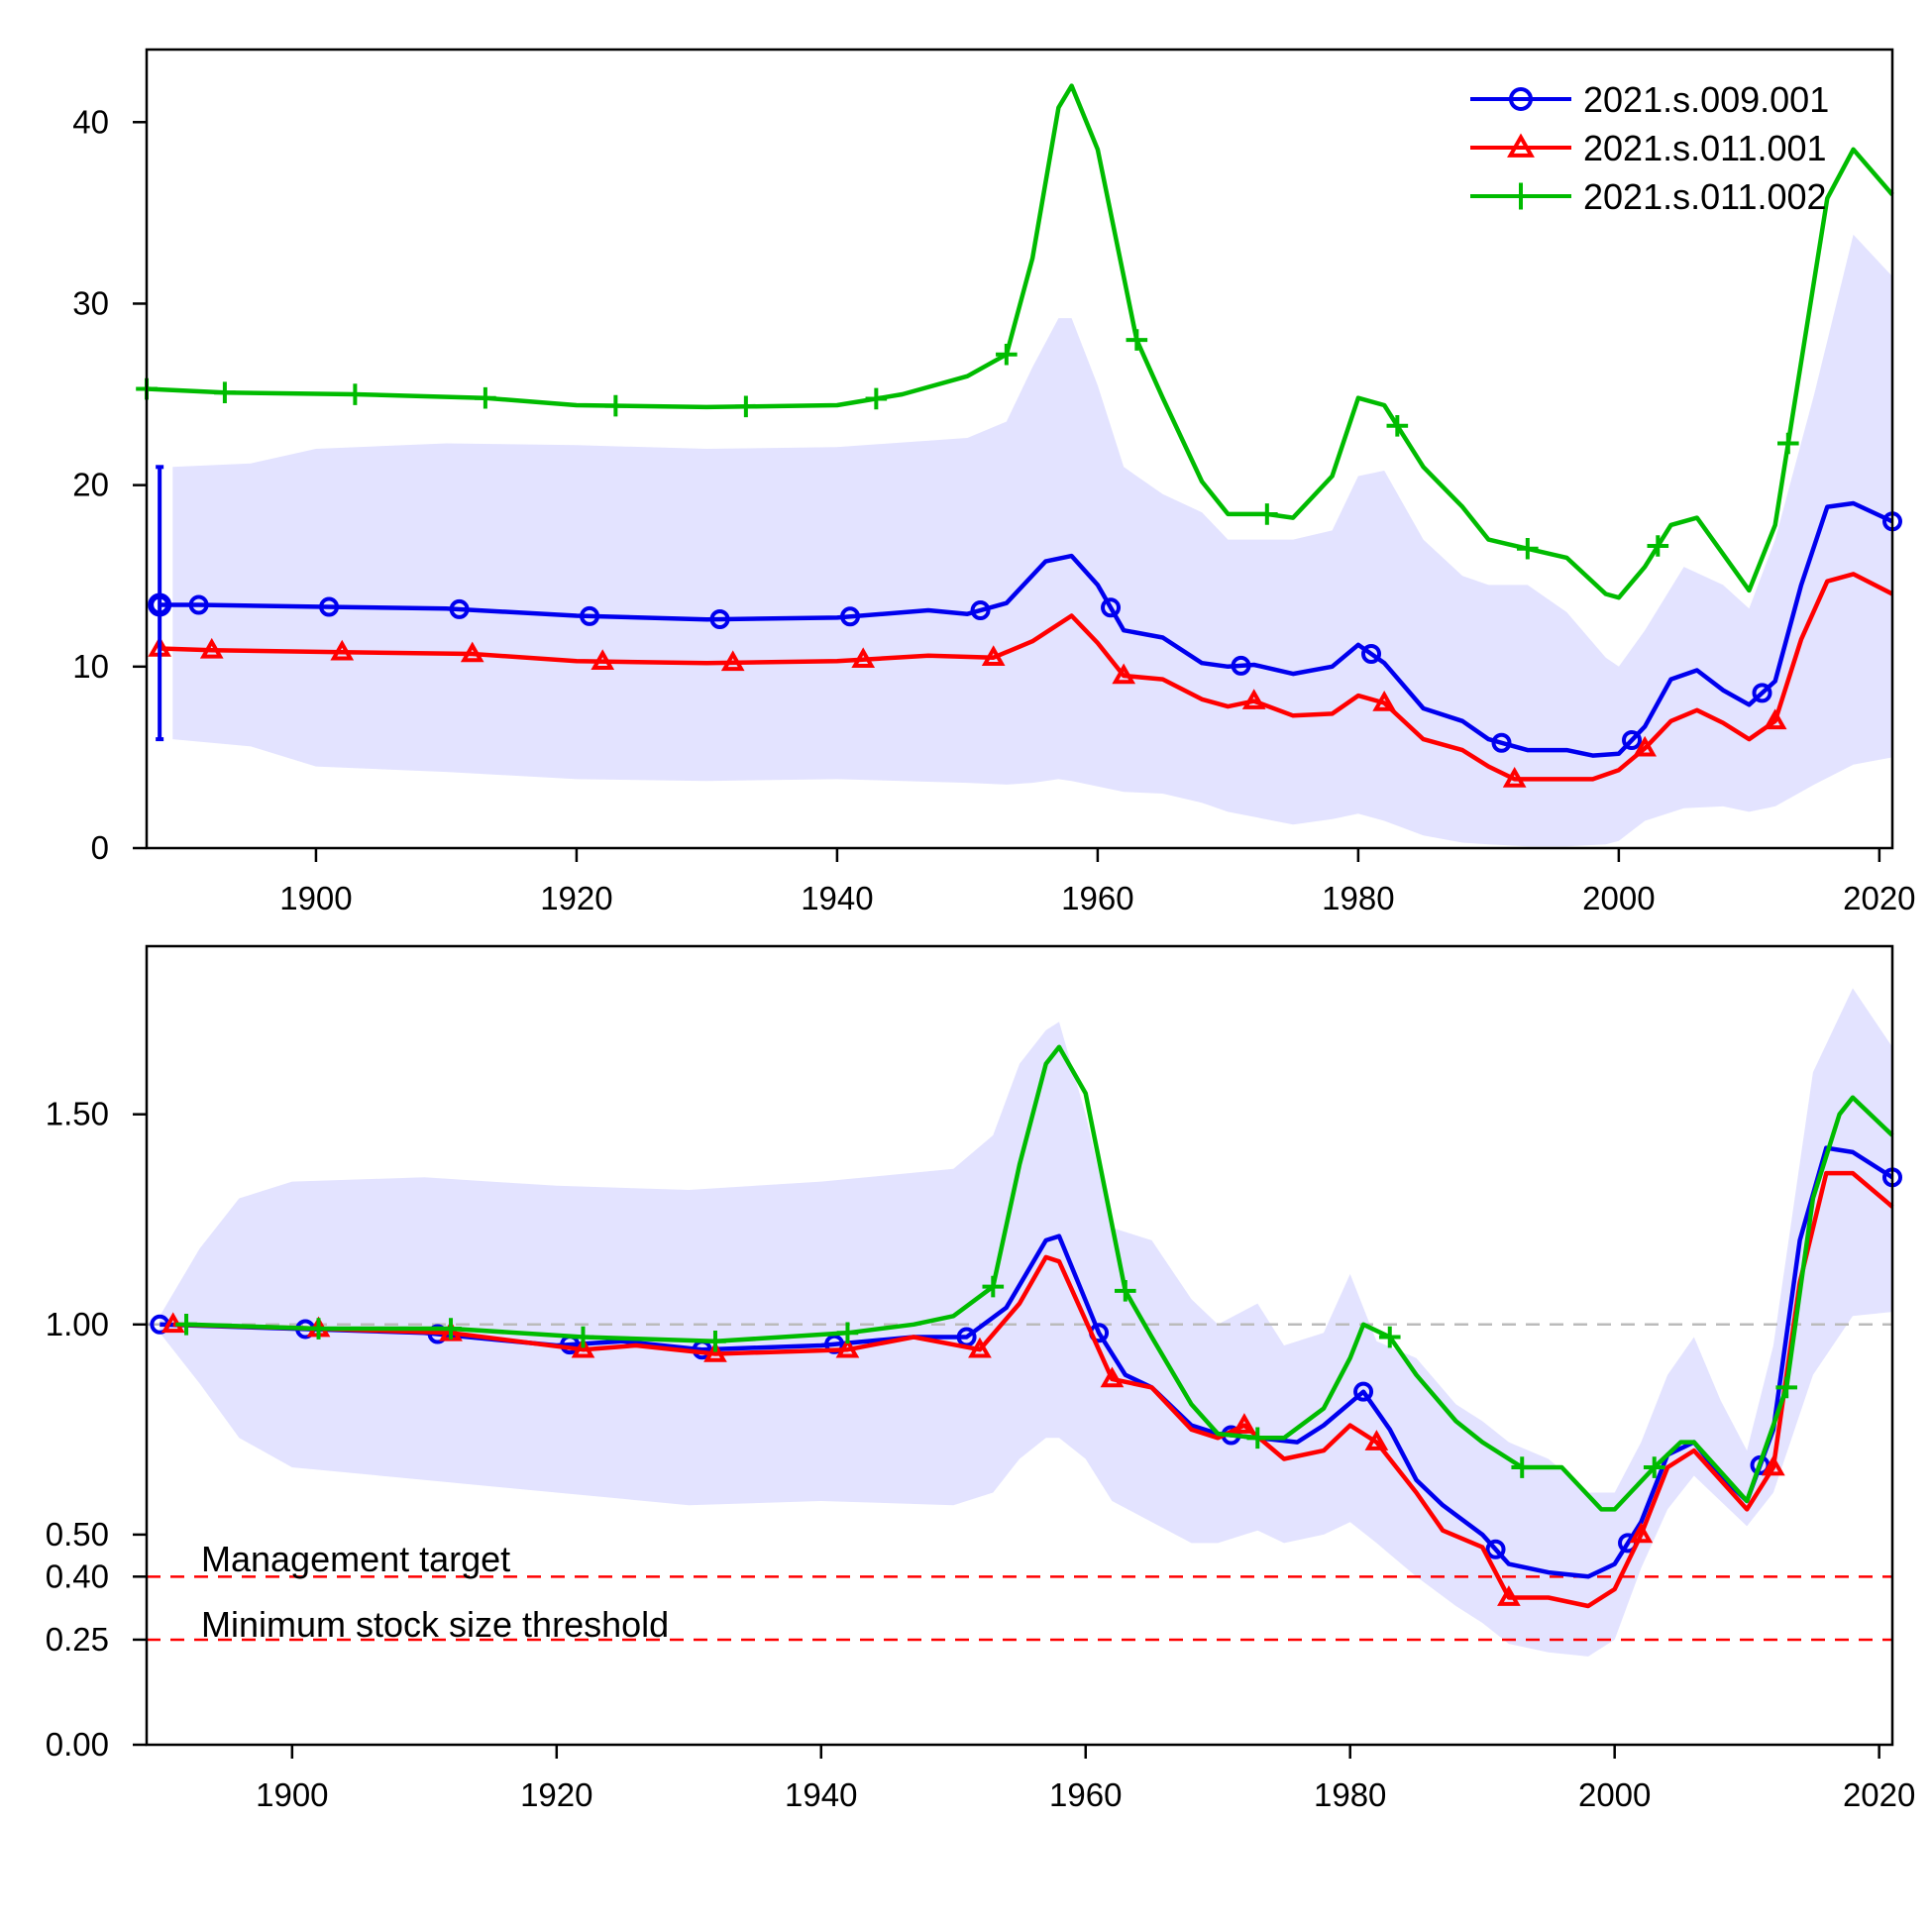 The height and width of the screenshot is (1932, 1932). I want to click on legend-marker-triangle, so click(1521, 145).